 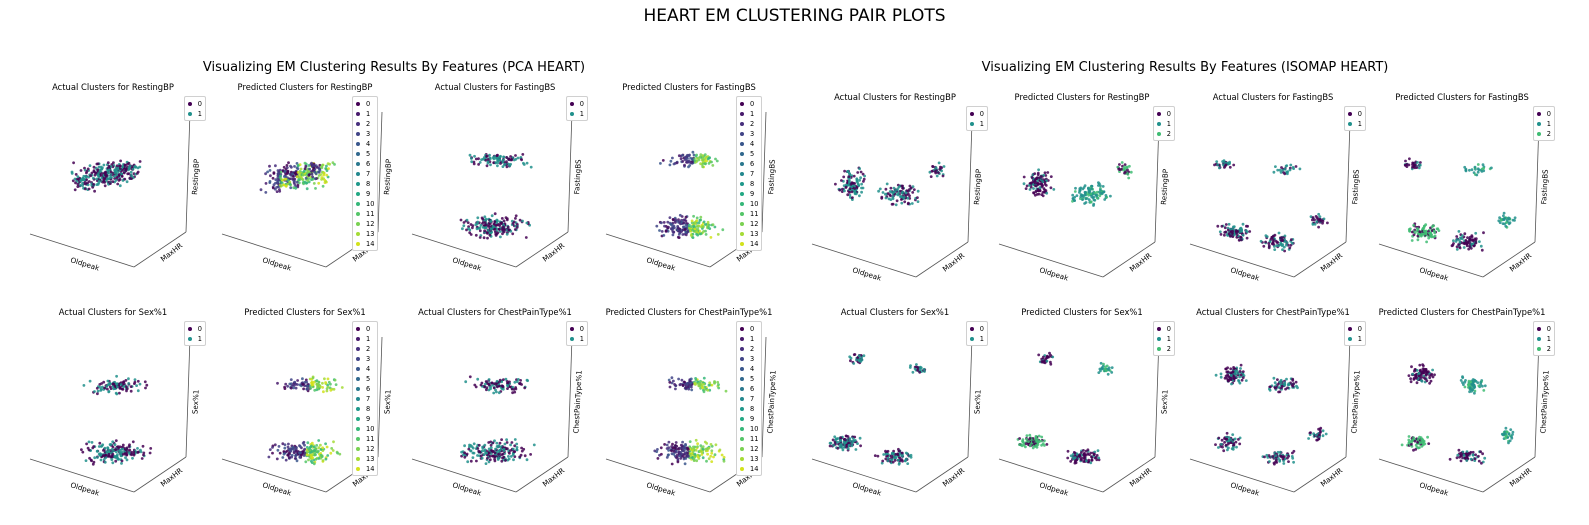 I want to click on z-axis-line, so click(x=1157, y=397).